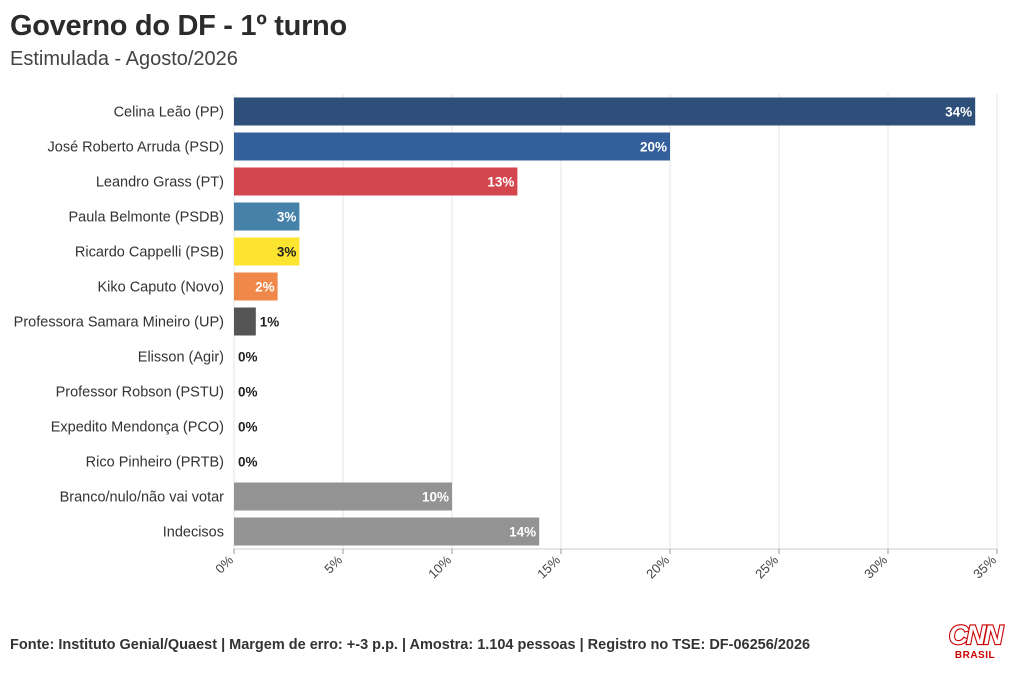  I want to click on x-tick-label: 25%, so click(766, 566).